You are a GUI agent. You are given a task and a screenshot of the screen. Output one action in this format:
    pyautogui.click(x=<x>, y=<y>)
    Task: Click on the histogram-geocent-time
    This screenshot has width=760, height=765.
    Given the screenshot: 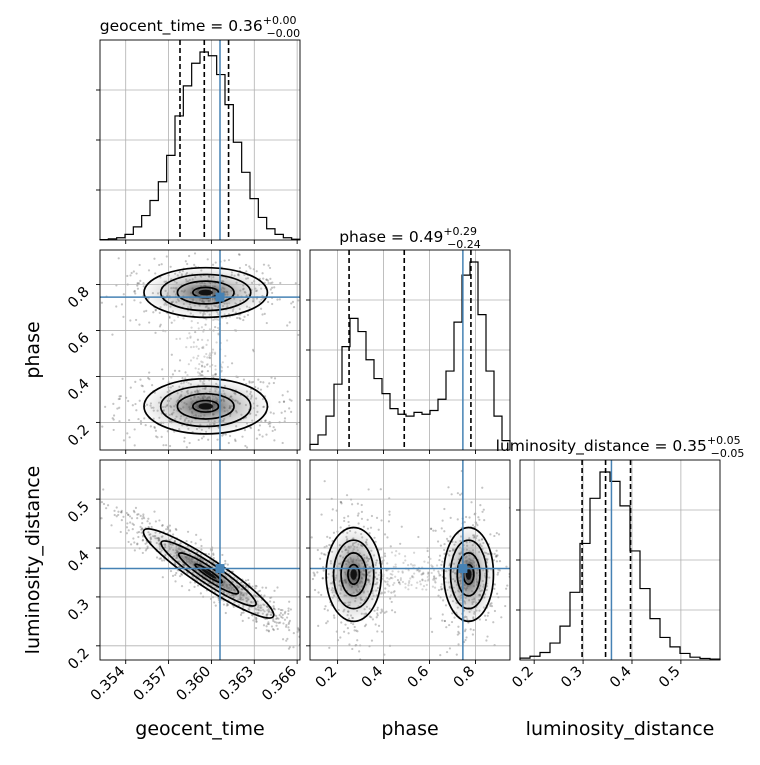 What is the action you would take?
    pyautogui.click(x=200, y=146)
    